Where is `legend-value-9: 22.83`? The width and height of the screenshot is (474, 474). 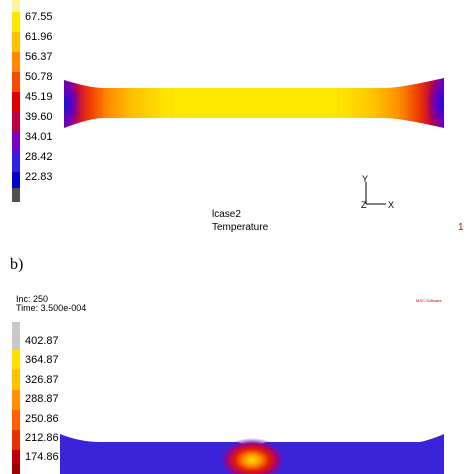 legend-value-9: 22.83 is located at coordinates (39, 177).